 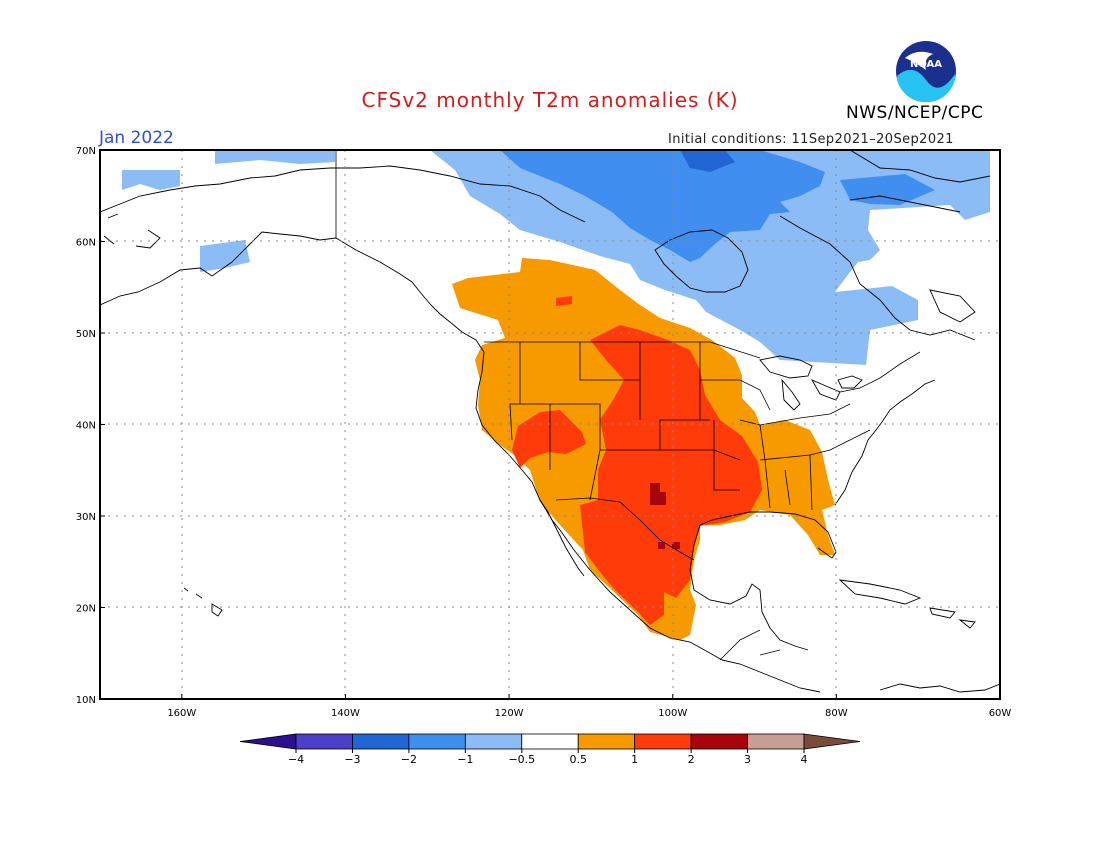 I want to click on lon-tick-label: 140W, so click(x=345, y=713).